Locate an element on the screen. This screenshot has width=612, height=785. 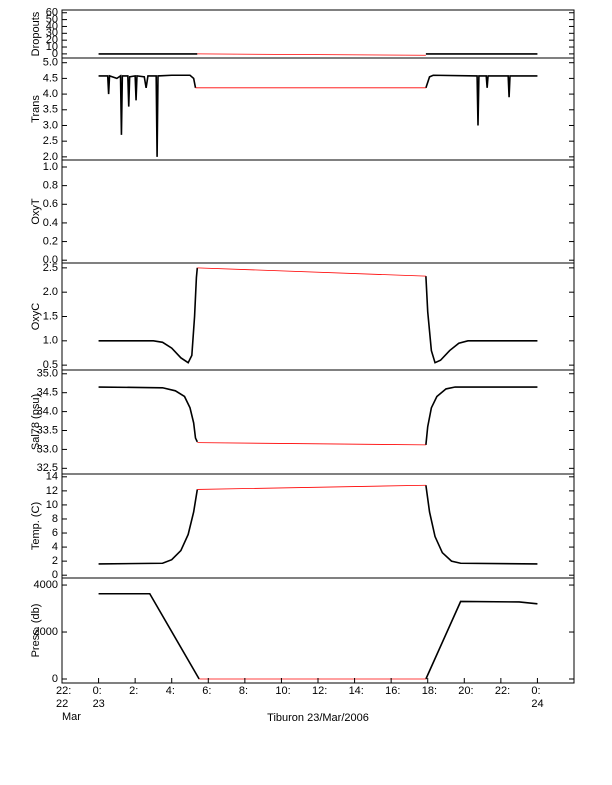
y-tick-label: 0.0 is located at coordinates (50, 260).